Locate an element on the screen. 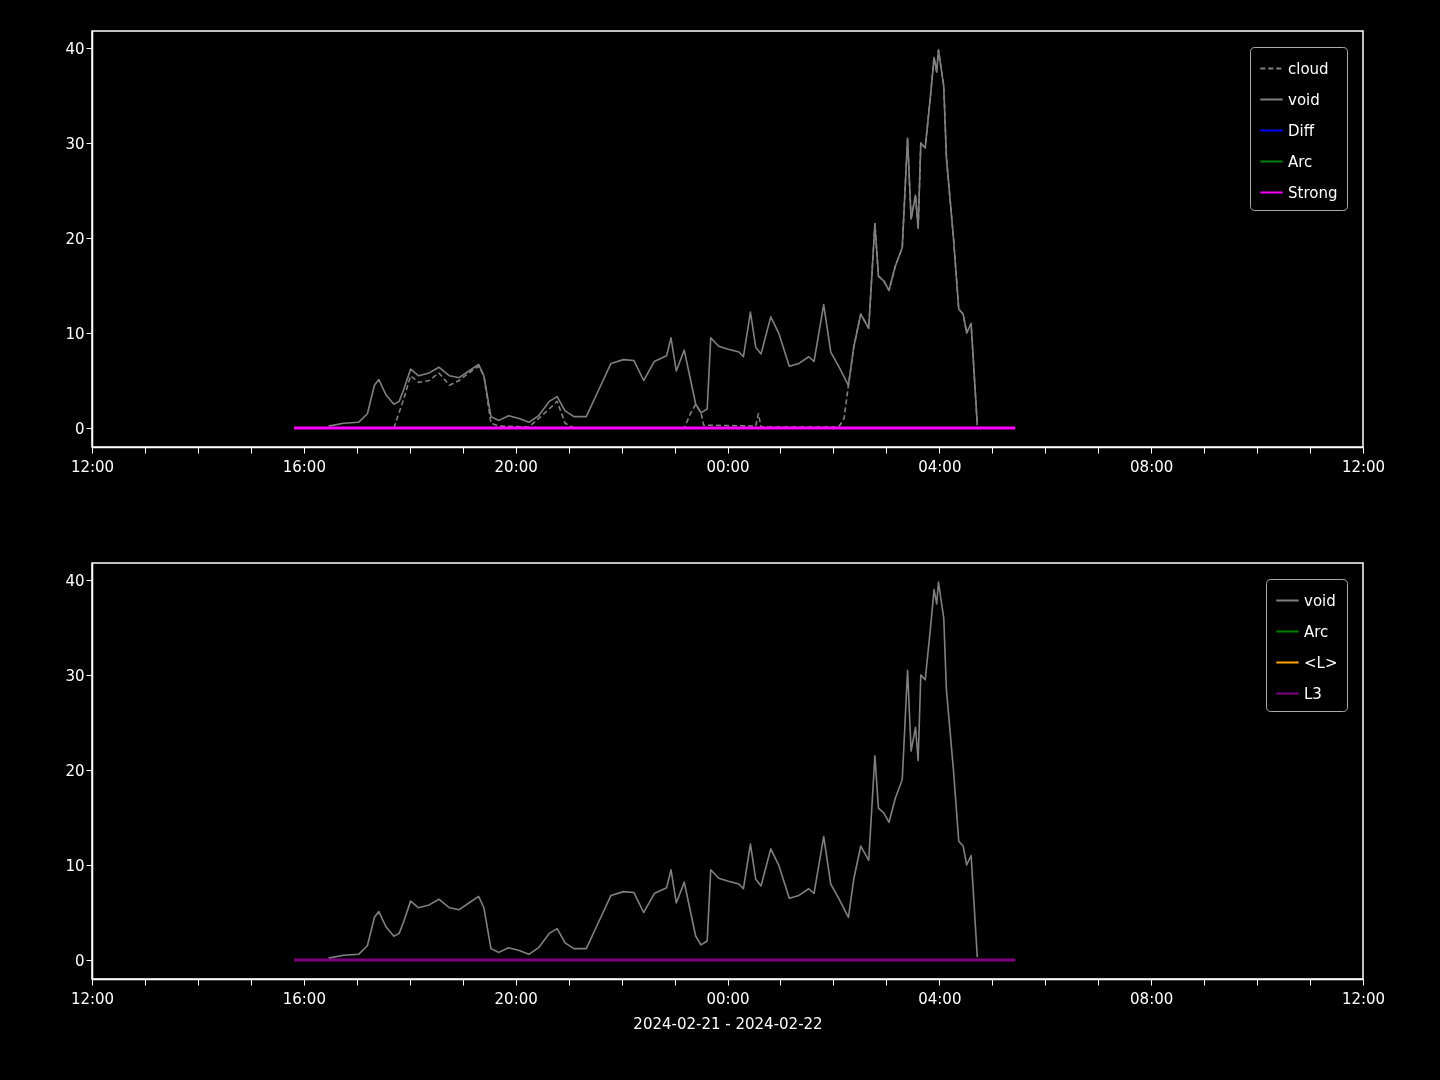 The height and width of the screenshot is (1080, 1440). legend-label: <L> is located at coordinates (1321, 662).